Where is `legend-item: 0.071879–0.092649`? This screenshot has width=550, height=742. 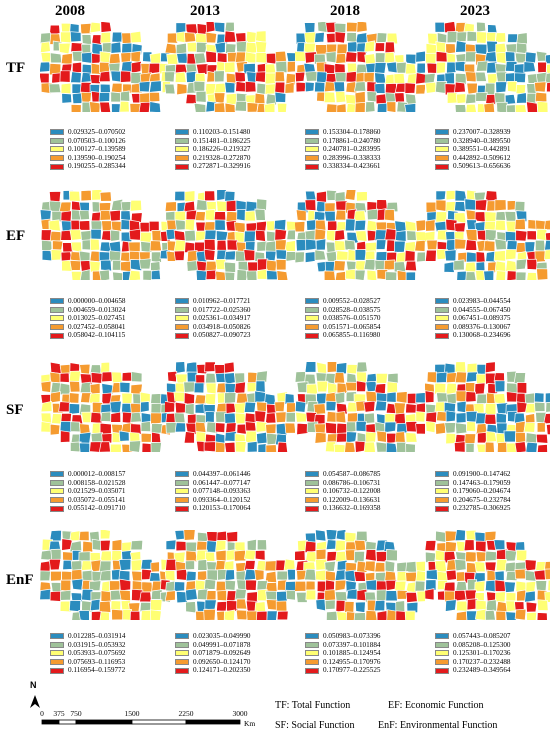 legend-item: 0.071879–0.092649 is located at coordinates (241, 653).